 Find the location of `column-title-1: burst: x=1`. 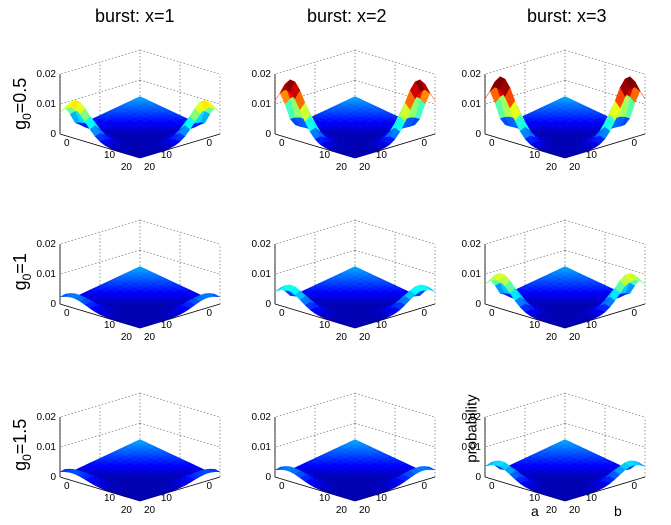

column-title-1: burst: x=1 is located at coordinates (135, 16).